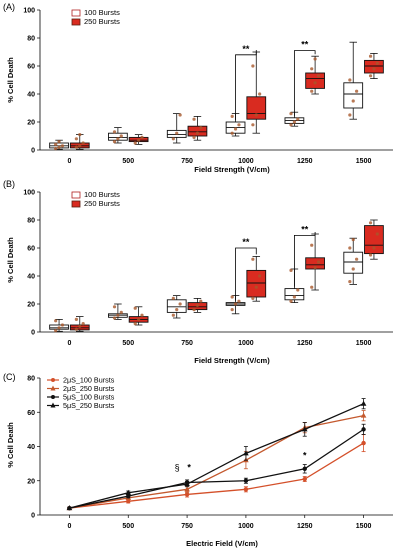 The width and height of the screenshot is (403, 550). What do you see at coordinates (102, 12) in the screenshot?
I see `legend-label-a: 100 Bursts` at bounding box center [102, 12].